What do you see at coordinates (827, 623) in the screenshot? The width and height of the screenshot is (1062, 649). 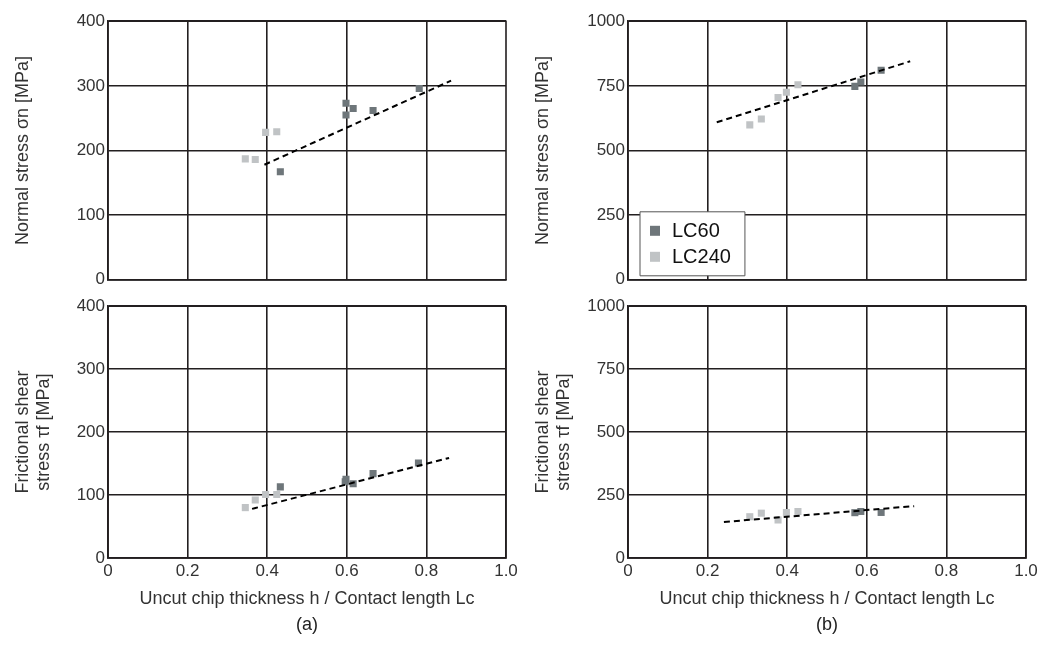 I see `text: (b)` at bounding box center [827, 623].